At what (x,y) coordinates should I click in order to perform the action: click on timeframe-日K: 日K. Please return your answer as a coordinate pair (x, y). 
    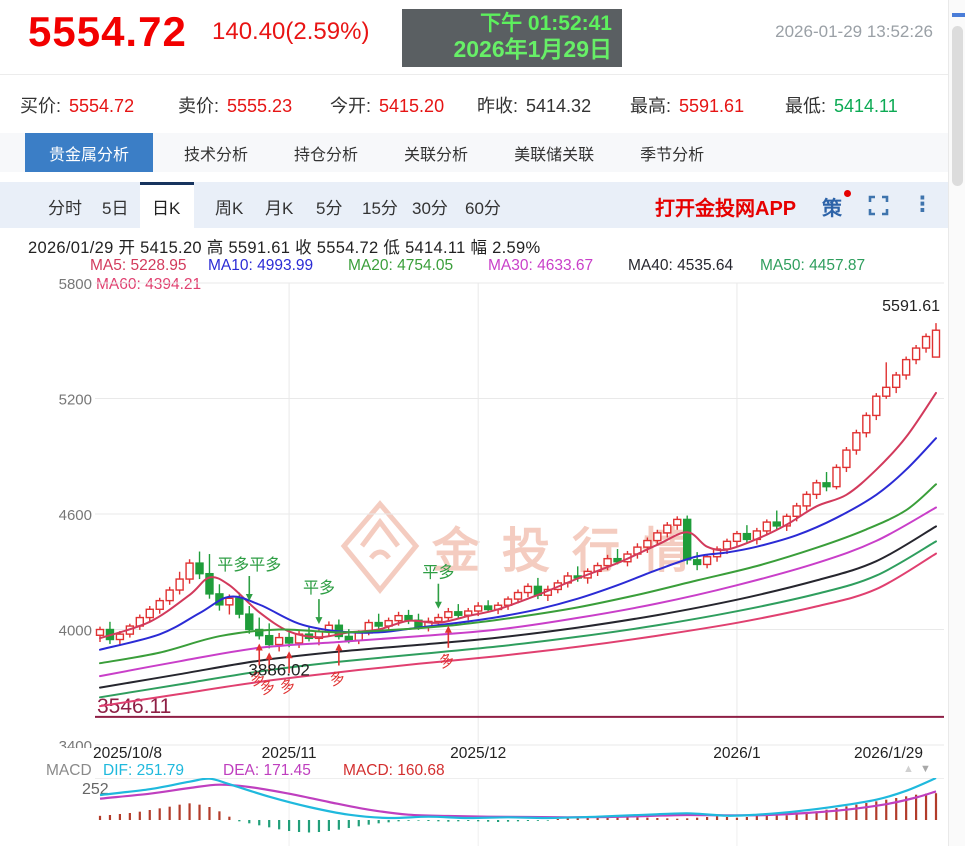
    Looking at the image, I should click on (166, 208).